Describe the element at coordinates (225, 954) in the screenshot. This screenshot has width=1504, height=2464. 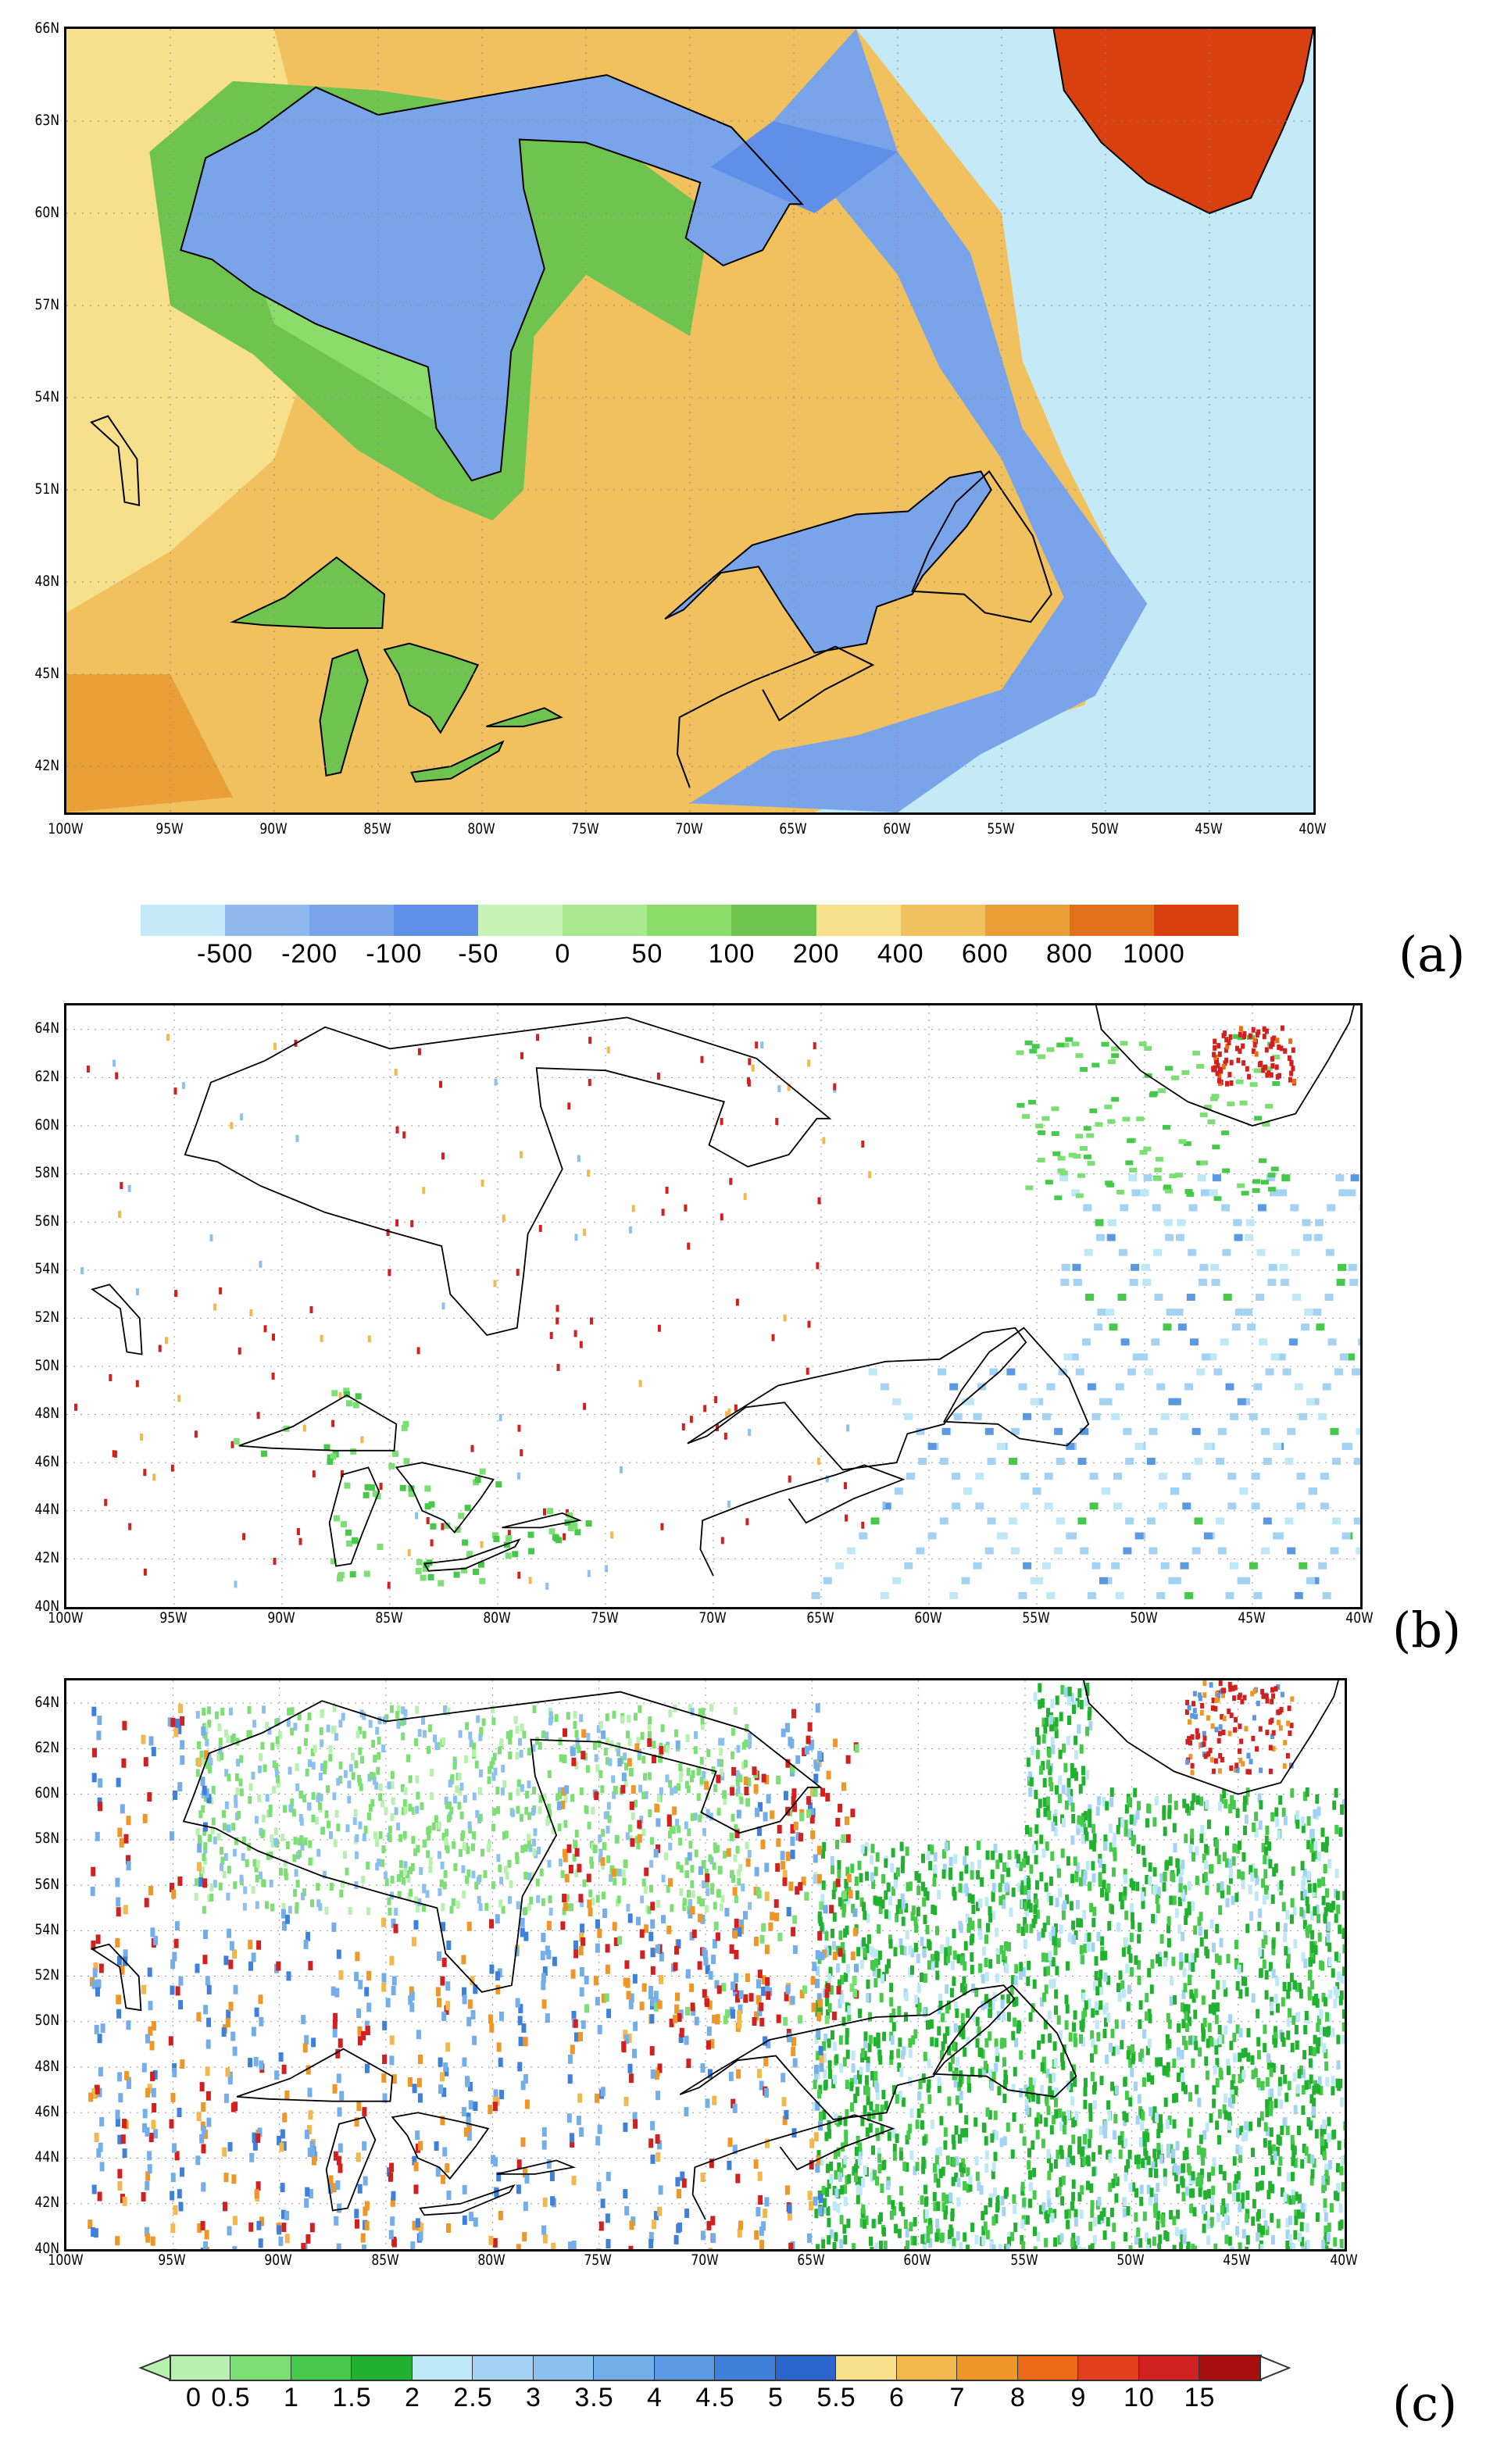
I see `colorbar-label: -500` at that location.